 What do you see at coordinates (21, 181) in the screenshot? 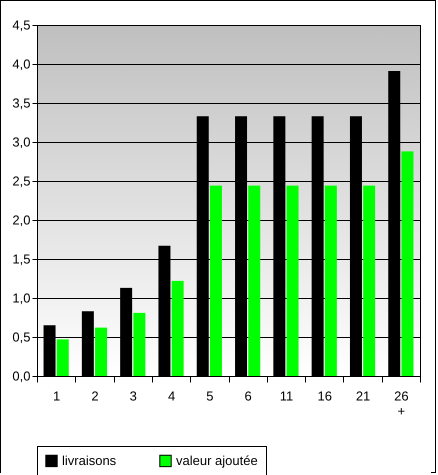
I see `y-tick-label: 2,5` at bounding box center [21, 181].